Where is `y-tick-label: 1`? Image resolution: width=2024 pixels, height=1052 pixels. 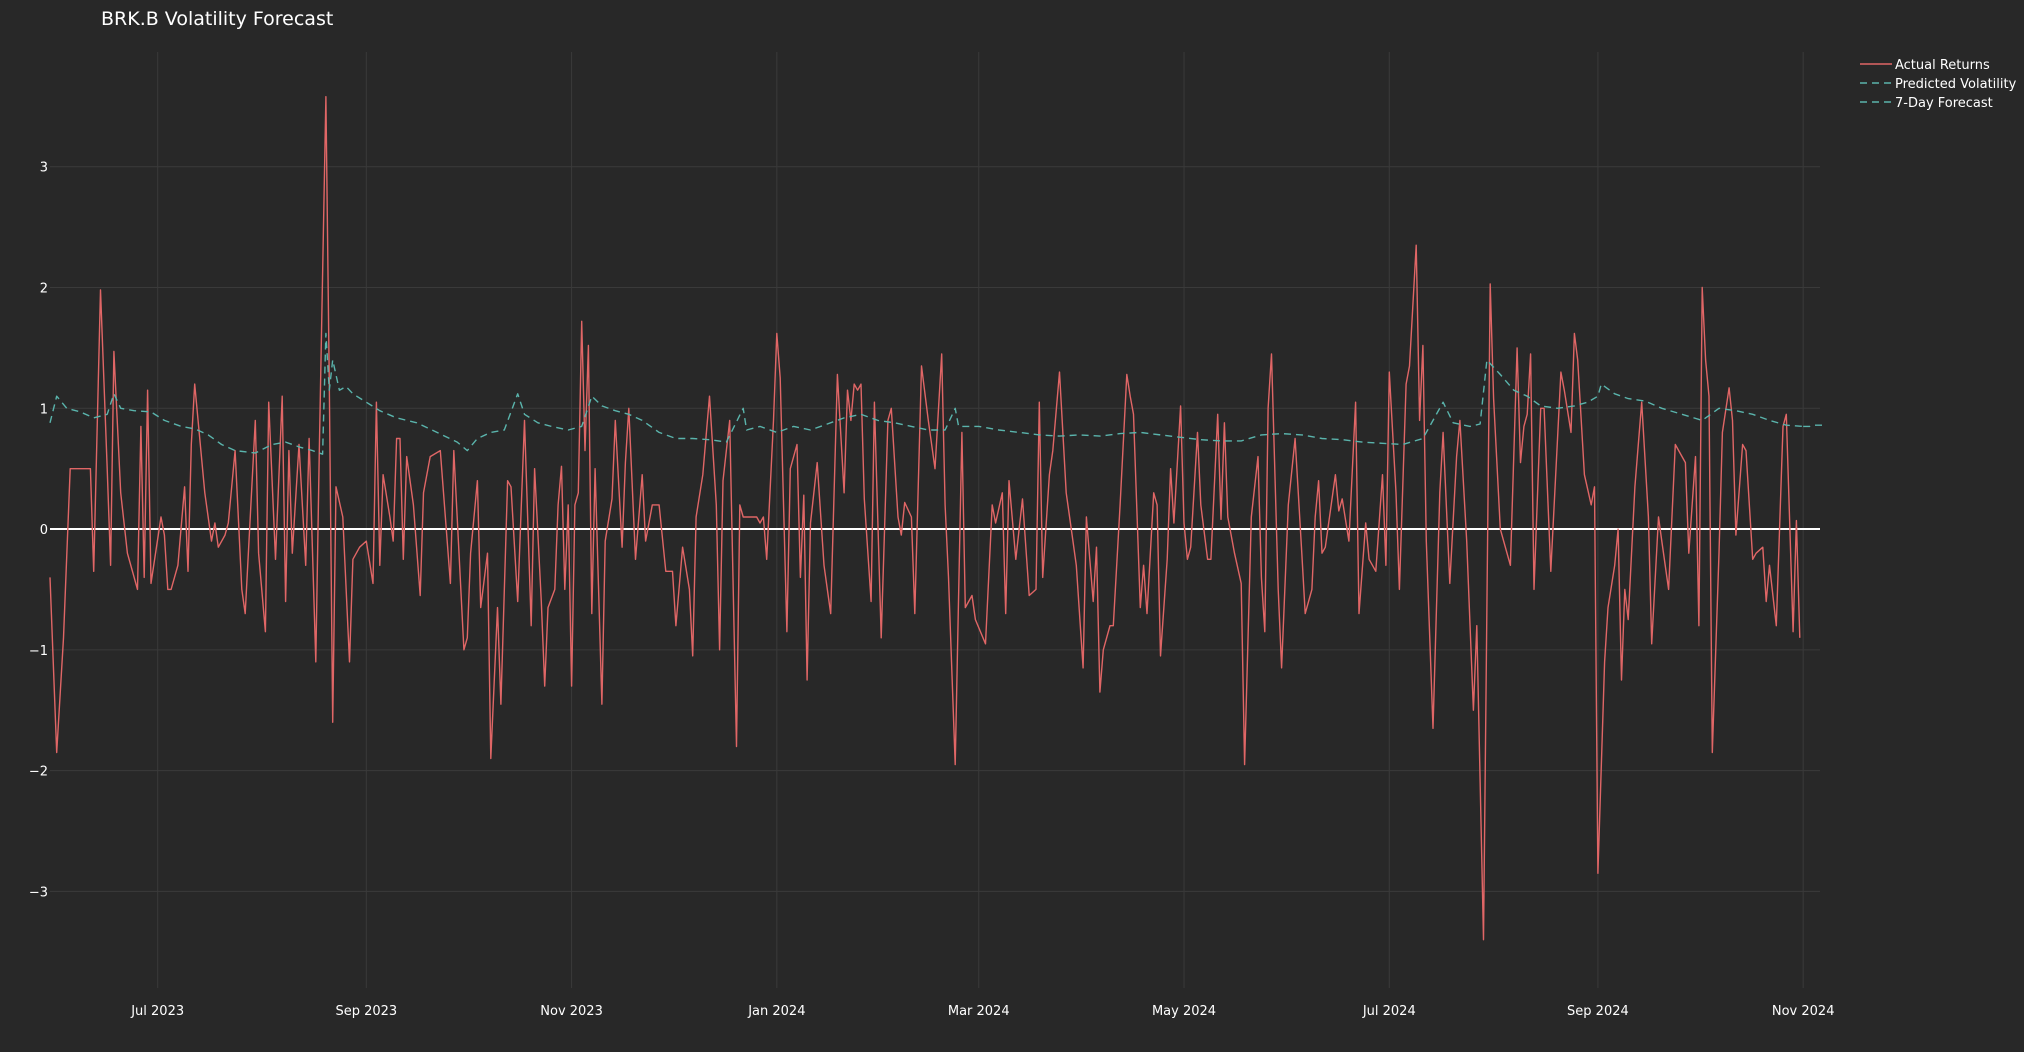
y-tick-label: 1 is located at coordinates (44, 409).